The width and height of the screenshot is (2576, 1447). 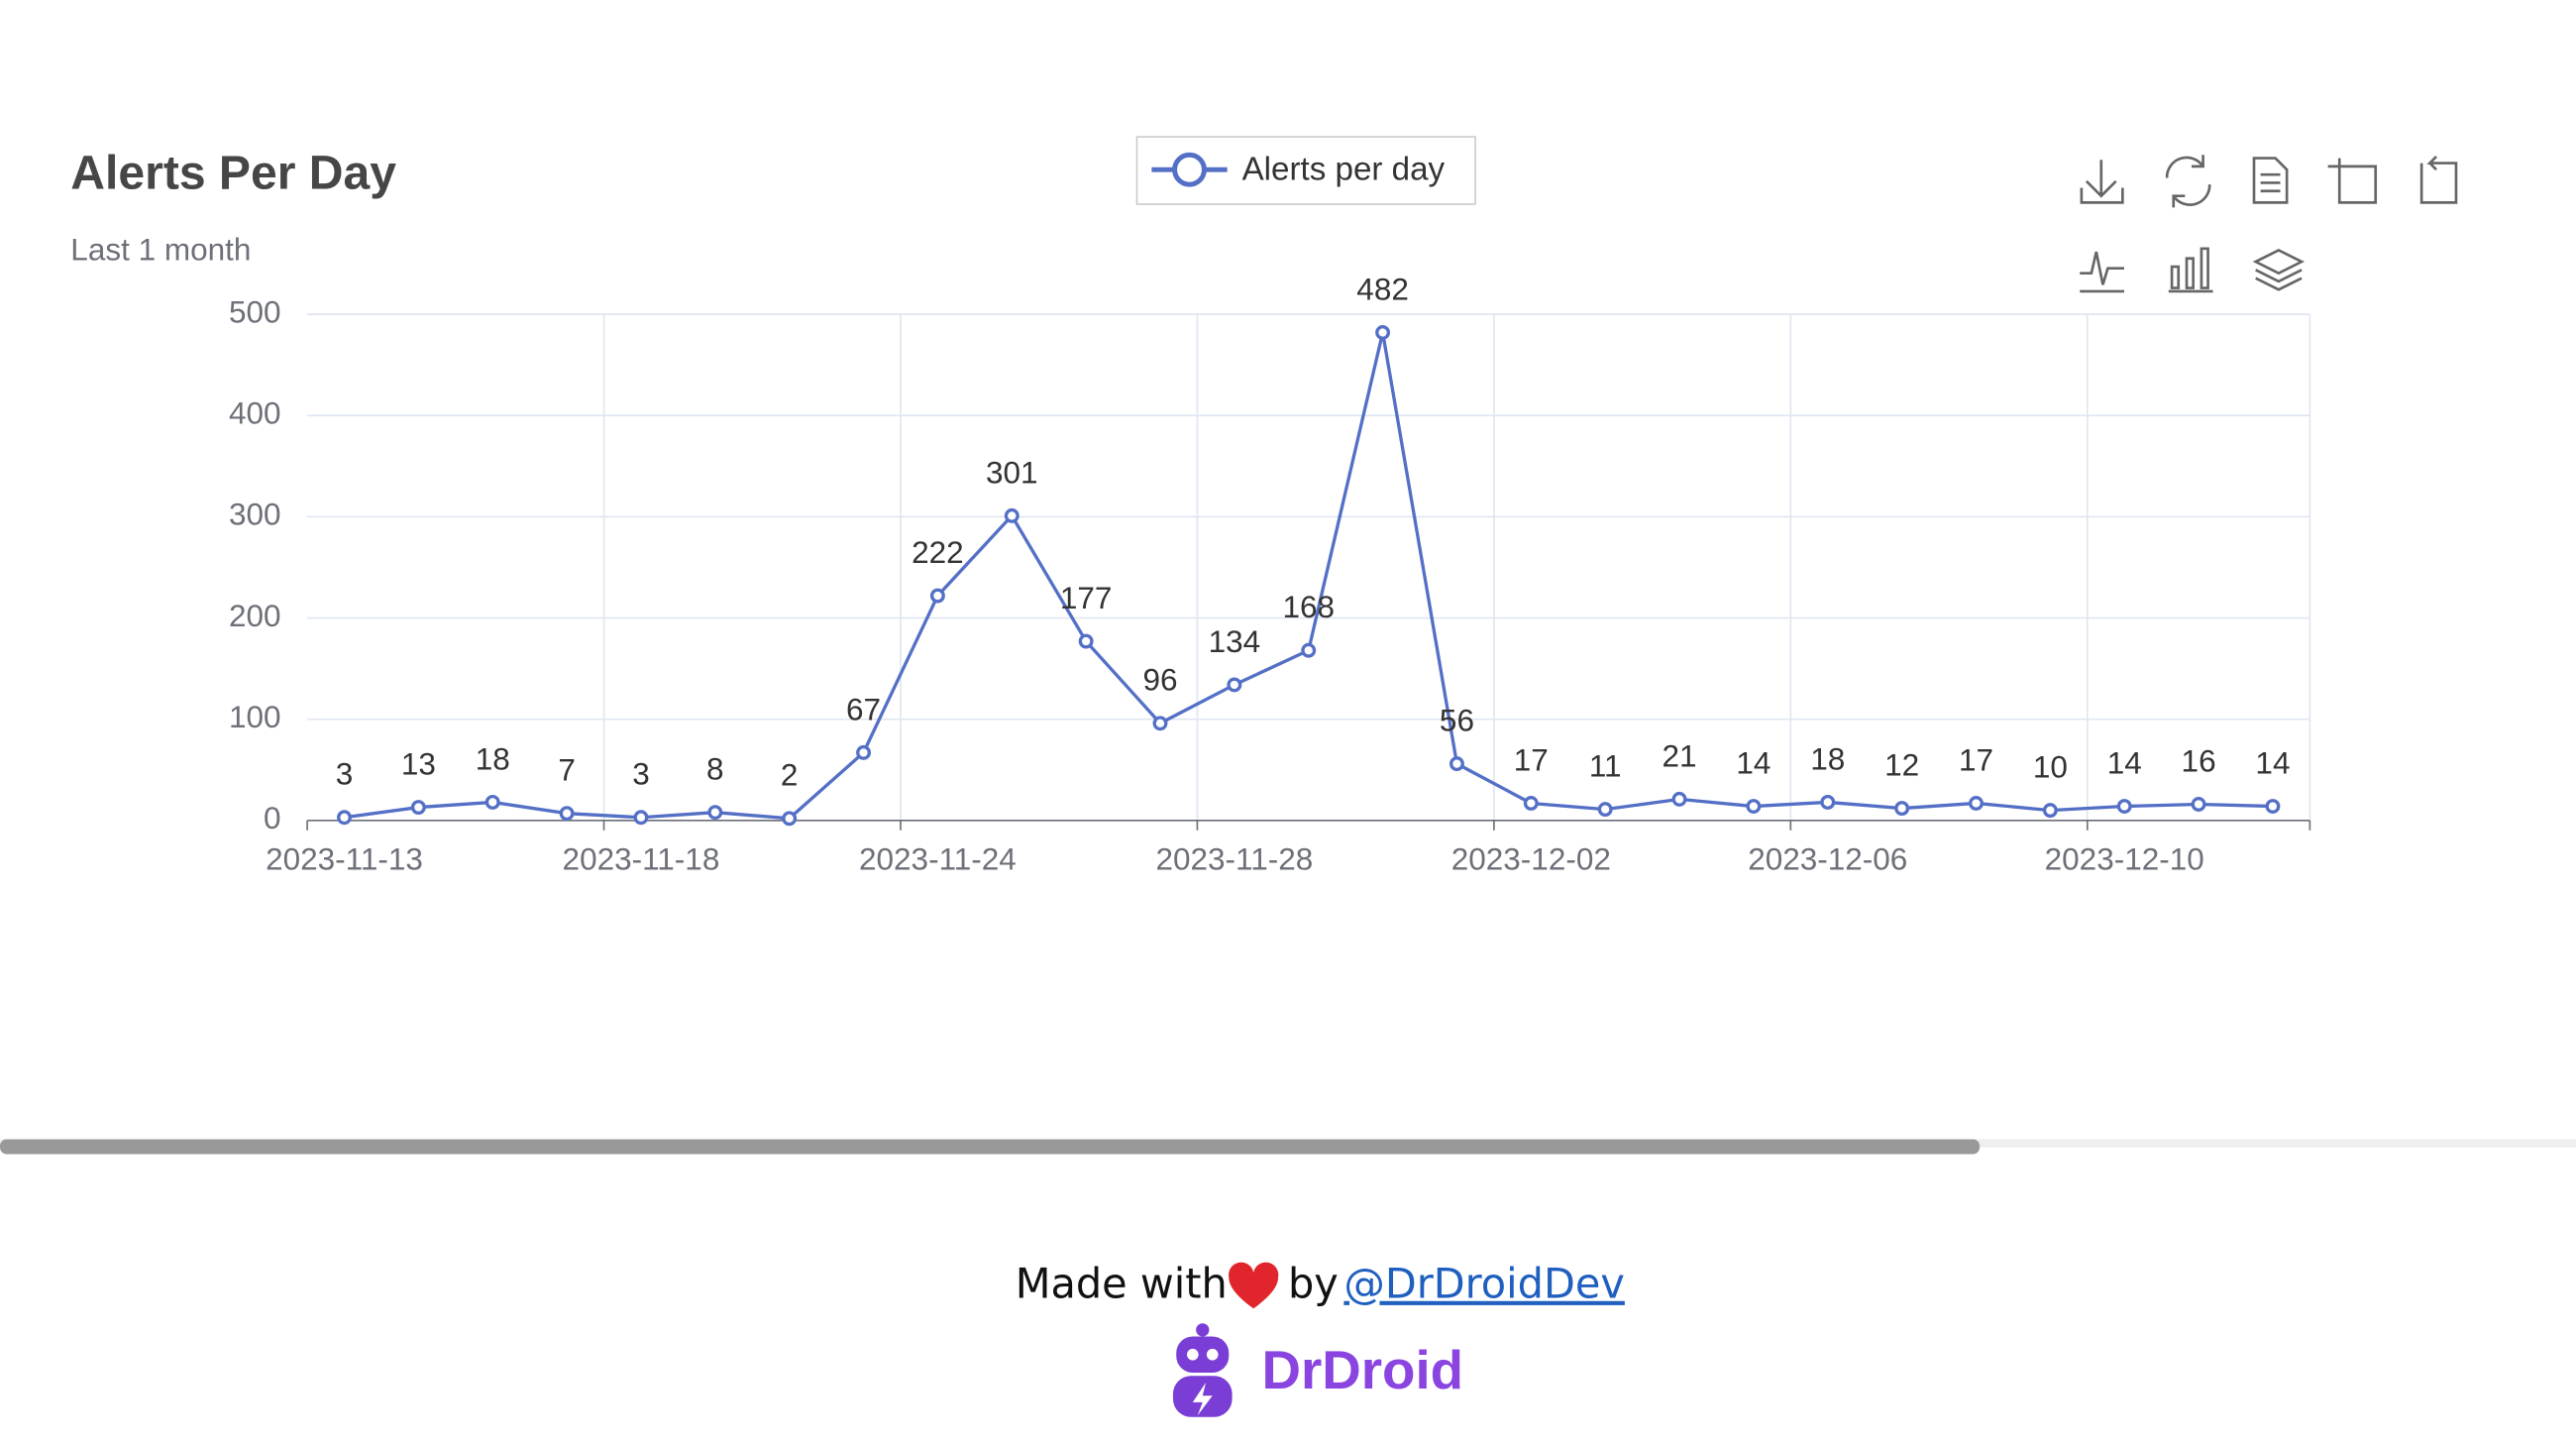 What do you see at coordinates (1827, 859) in the screenshot?
I see `x-tick-label: 2023-12-06` at bounding box center [1827, 859].